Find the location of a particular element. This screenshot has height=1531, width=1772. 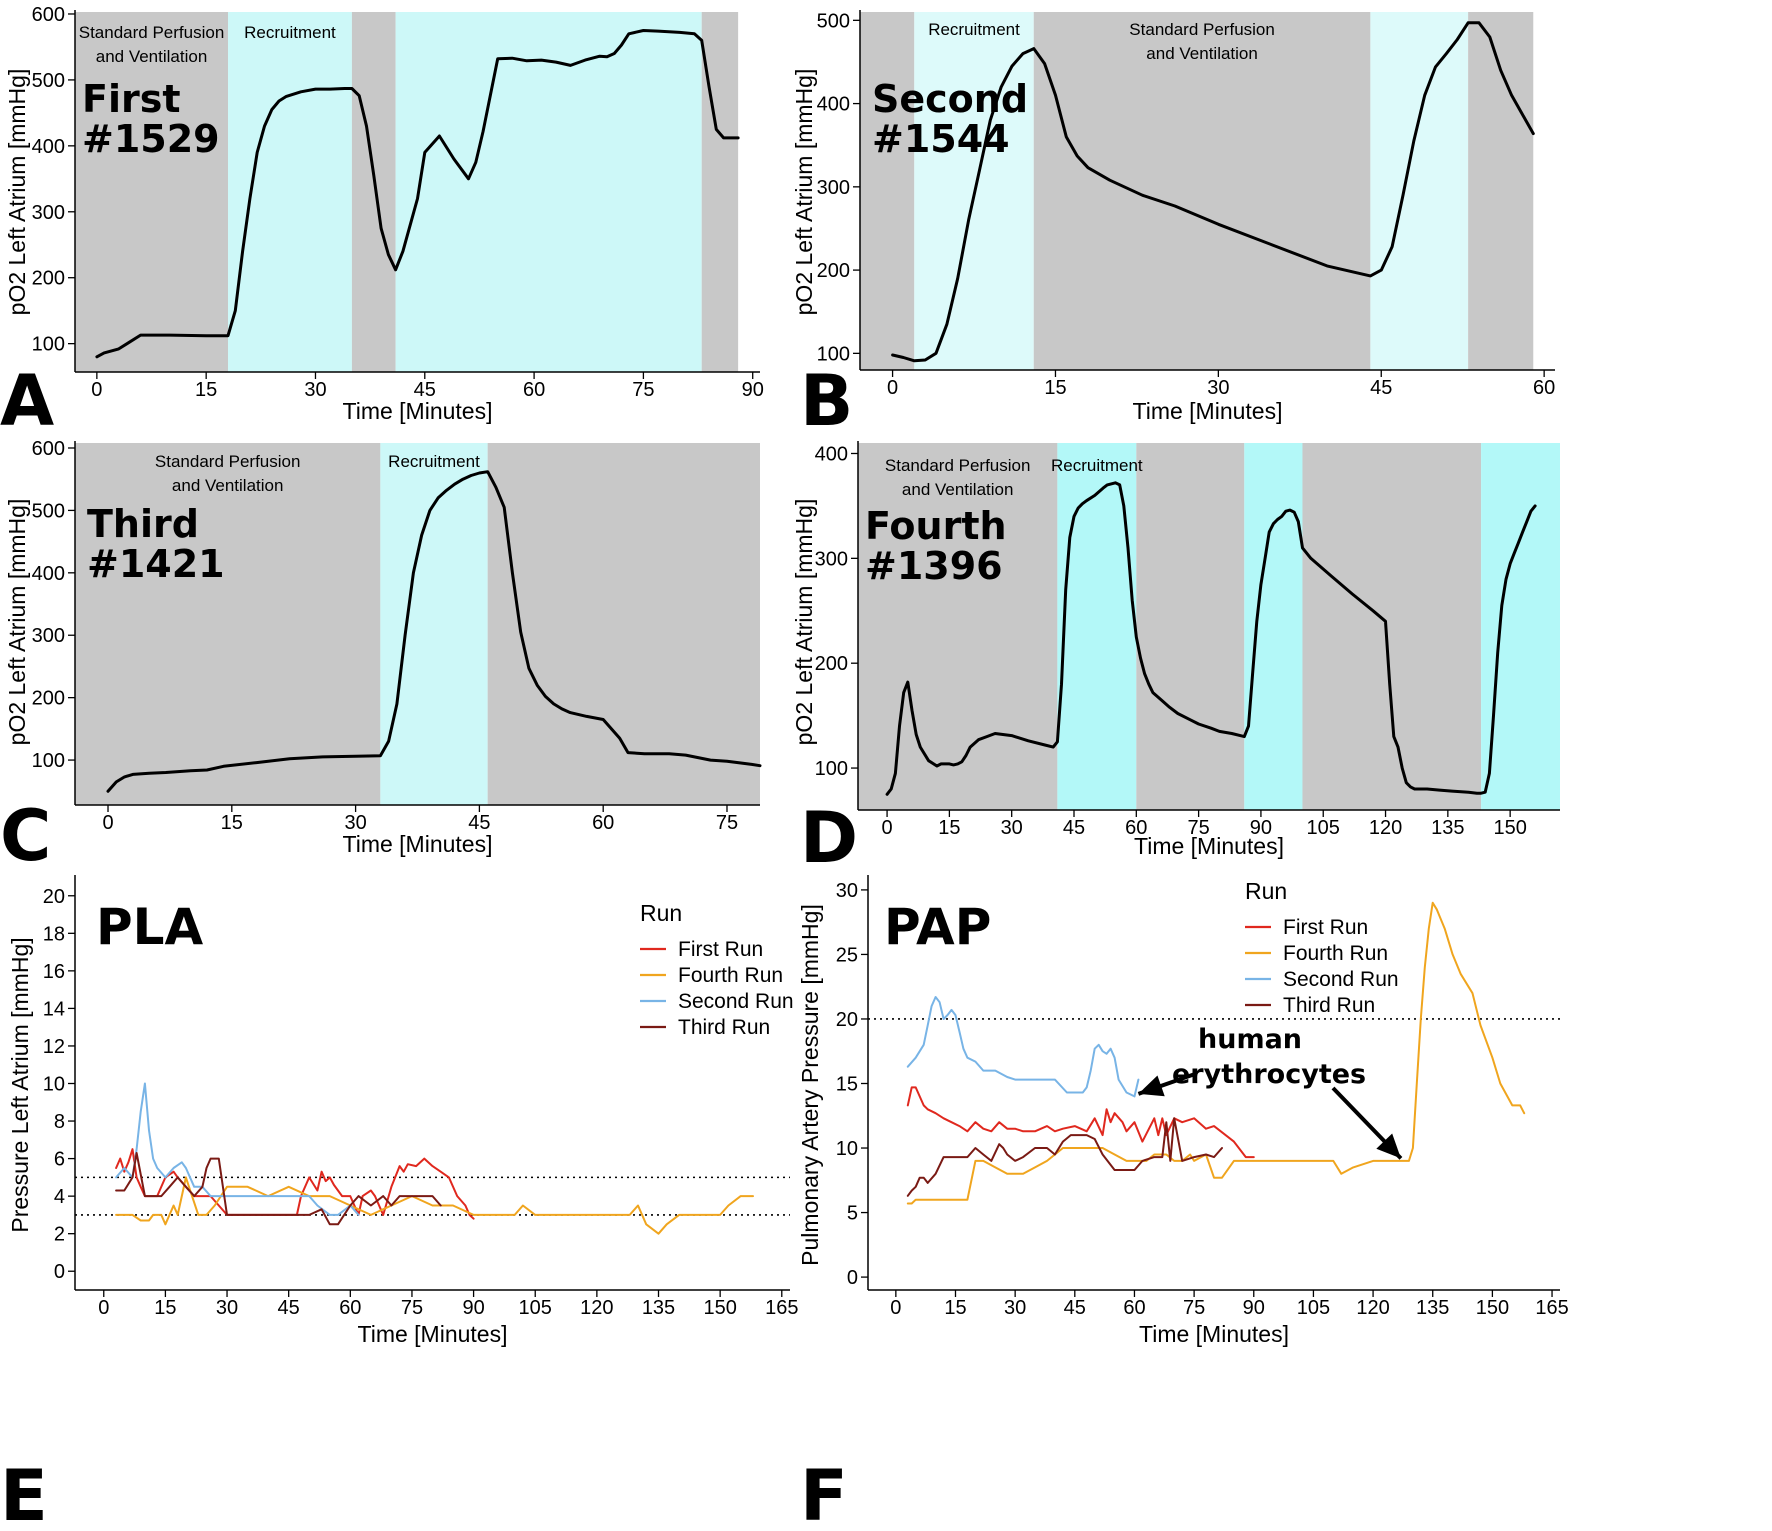

legend-item: First Run is located at coordinates (720, 949).